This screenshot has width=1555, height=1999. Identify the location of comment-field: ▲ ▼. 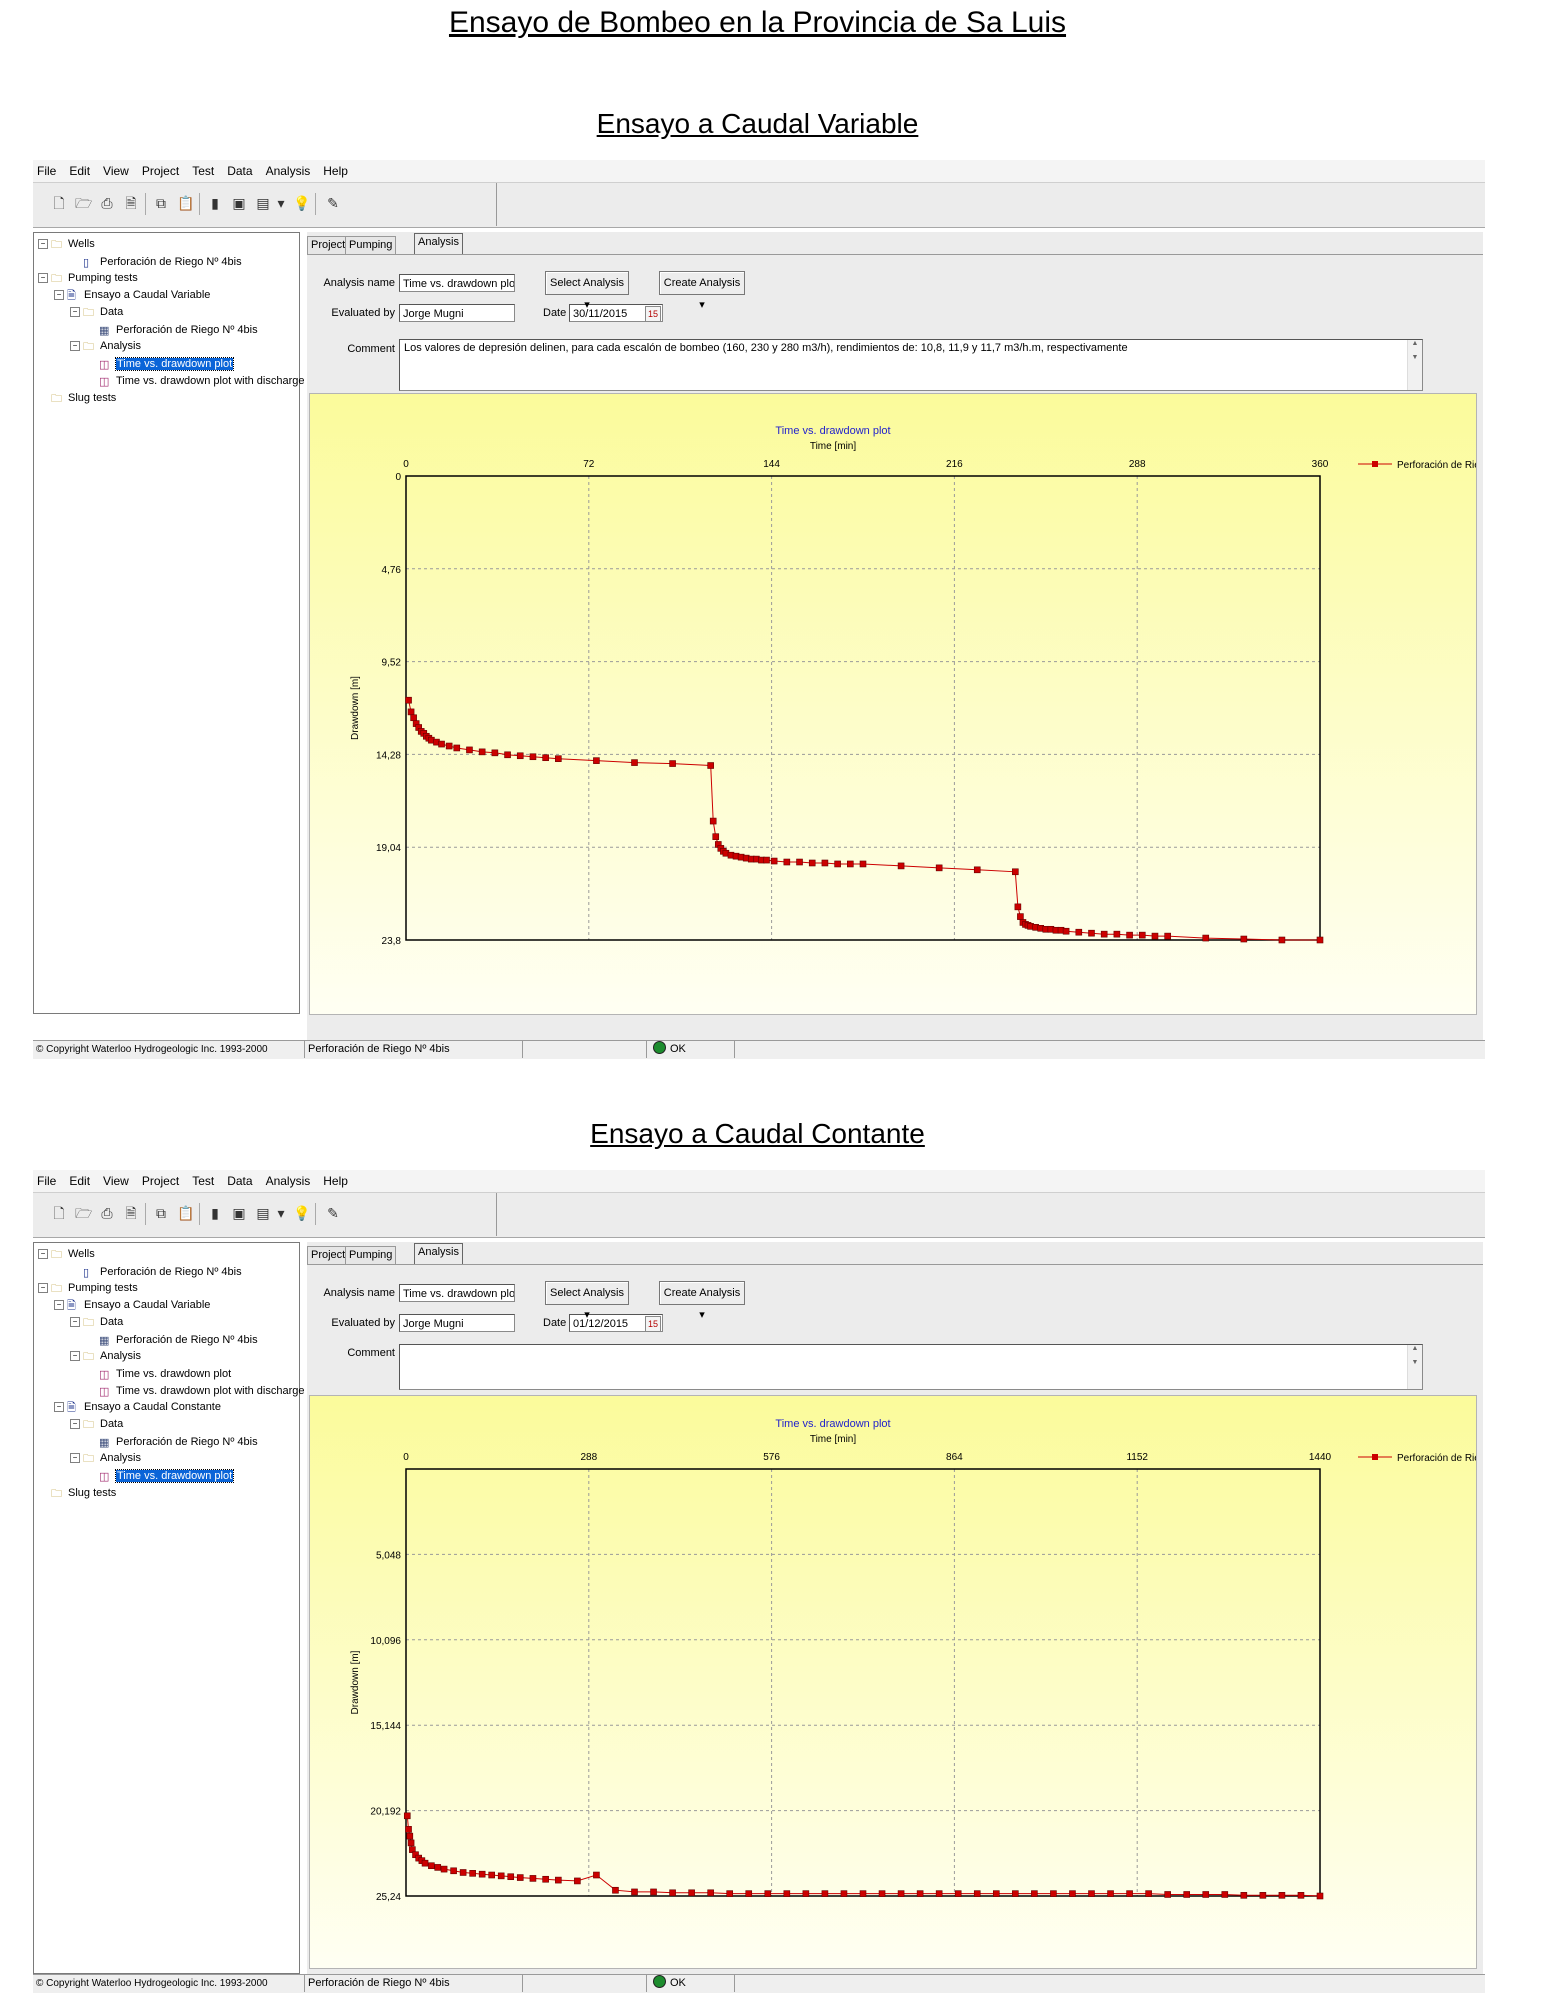
(911, 1367).